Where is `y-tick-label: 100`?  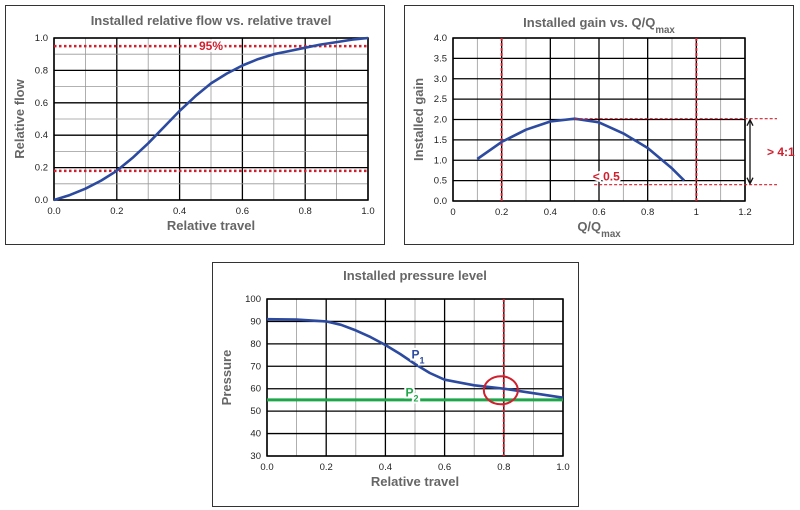
y-tick-label: 100 is located at coordinates (253, 299).